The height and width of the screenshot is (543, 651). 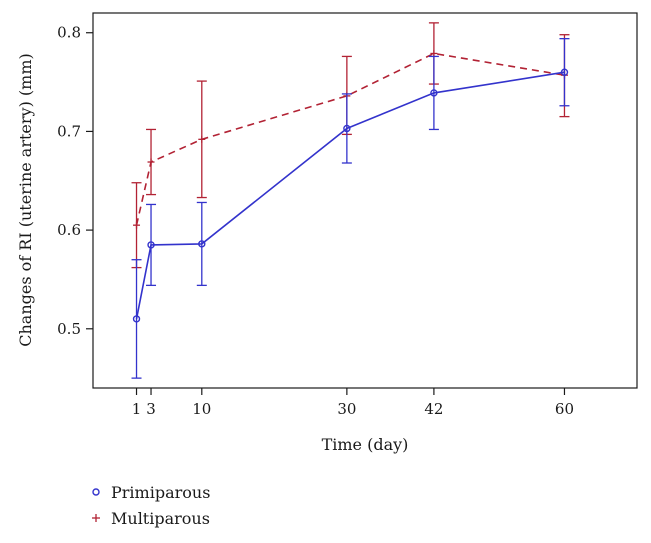 What do you see at coordinates (69, 329) in the screenshot?
I see `y-tick-label: 0.5` at bounding box center [69, 329].